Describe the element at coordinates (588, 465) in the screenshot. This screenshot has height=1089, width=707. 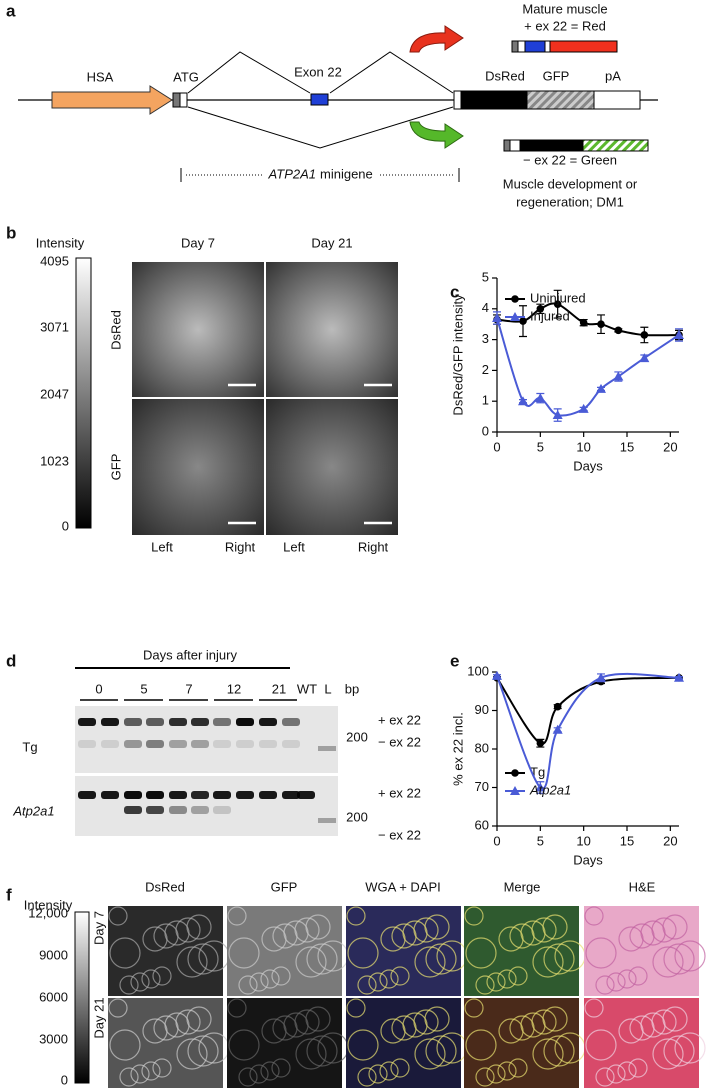
I see `x-axis-label: Days` at that location.